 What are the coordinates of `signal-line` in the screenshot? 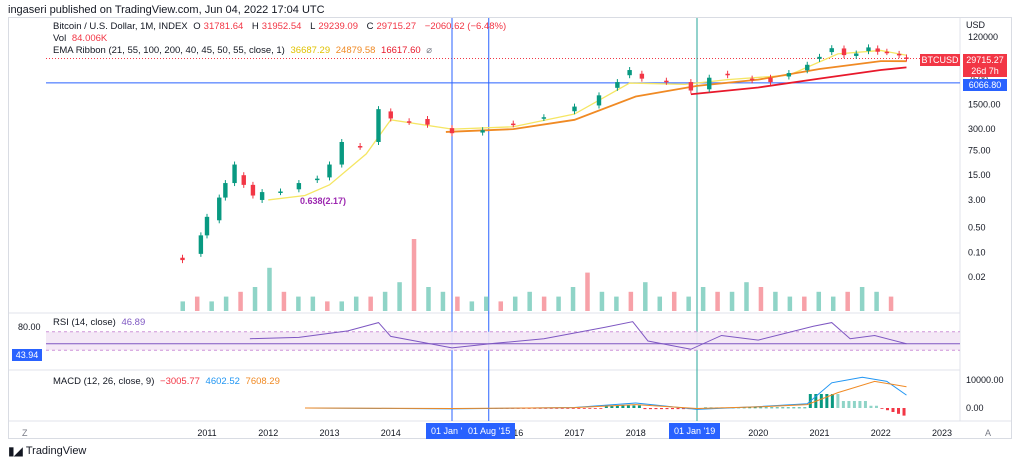 It's located at (605, 395).